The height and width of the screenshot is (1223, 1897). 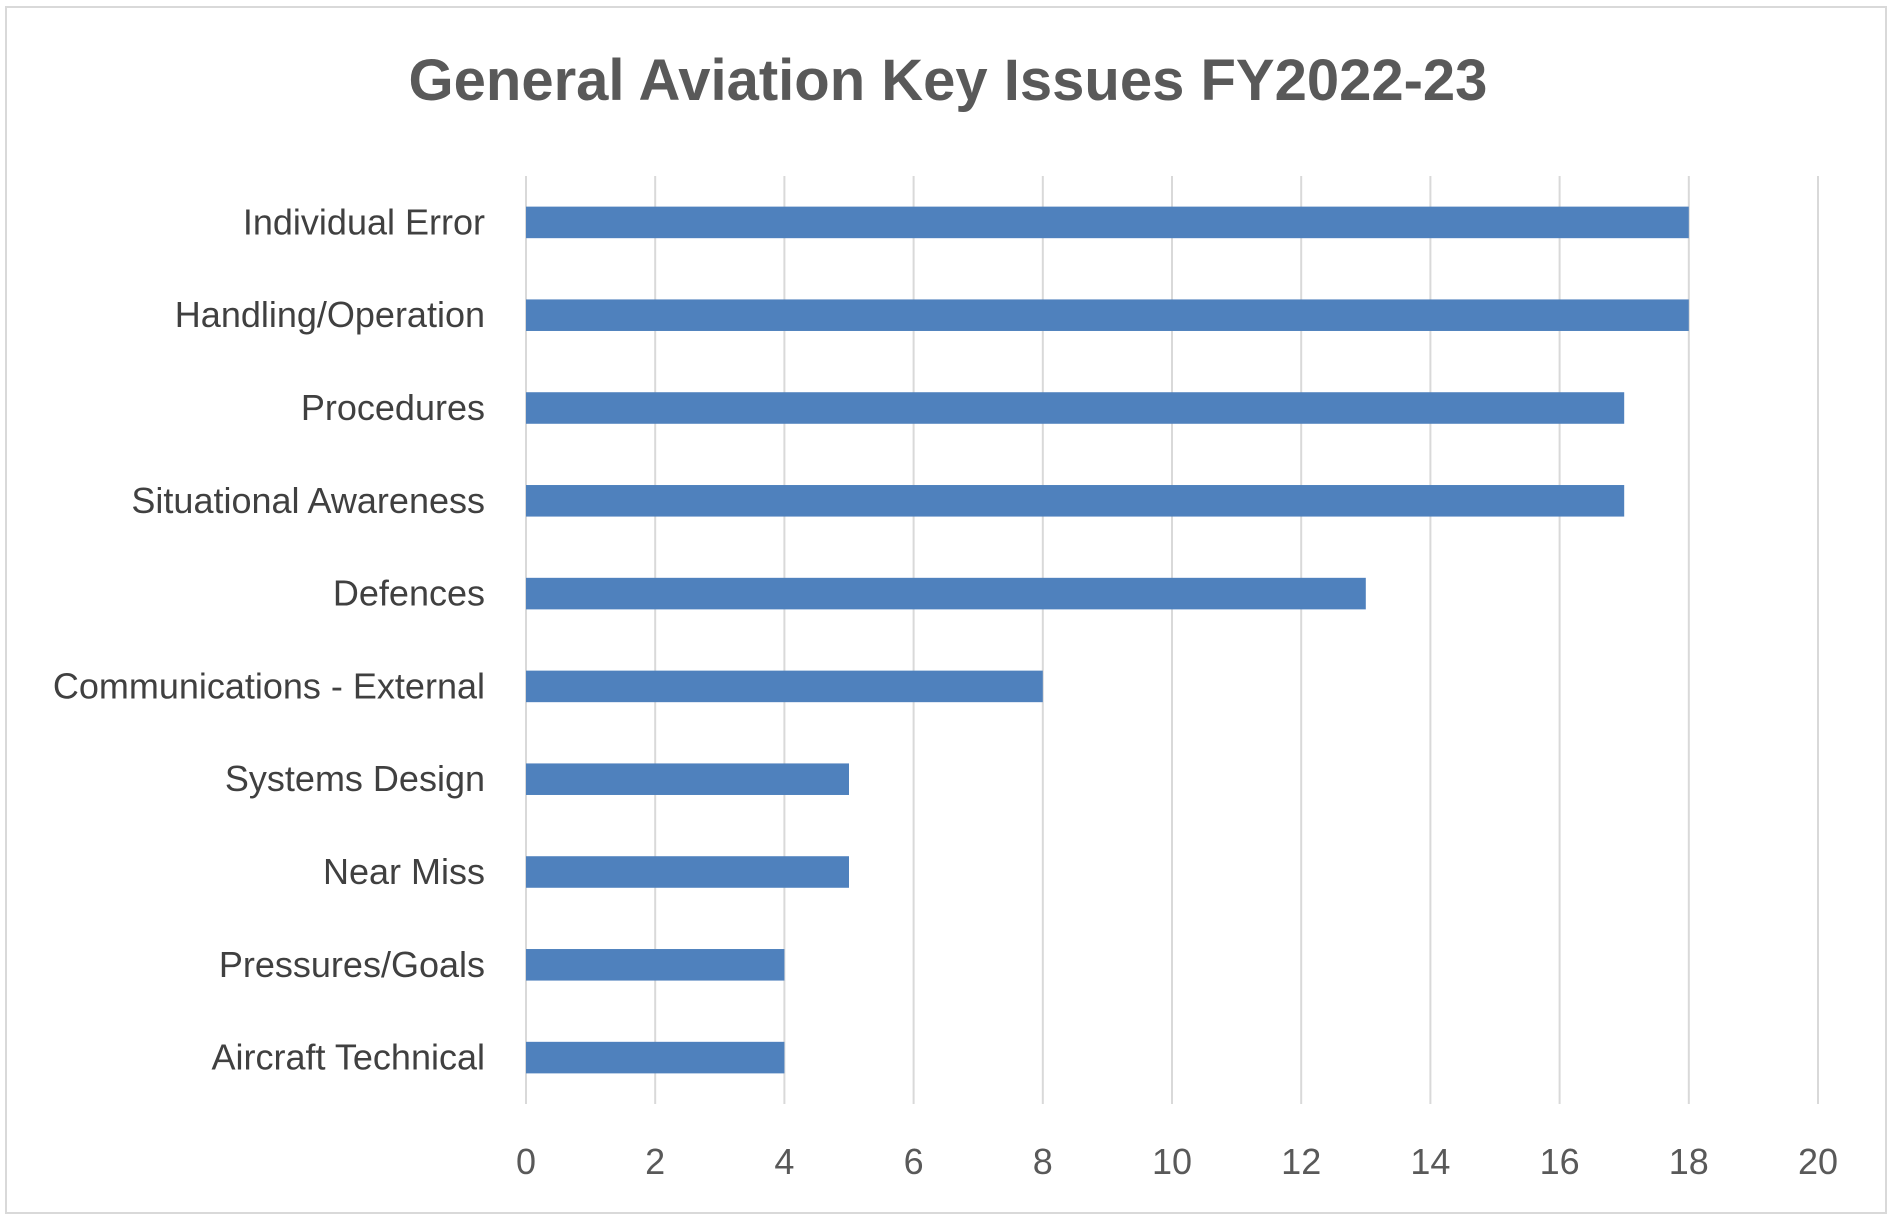 What do you see at coordinates (526, 1161) in the screenshot?
I see `x-tick-label: 0` at bounding box center [526, 1161].